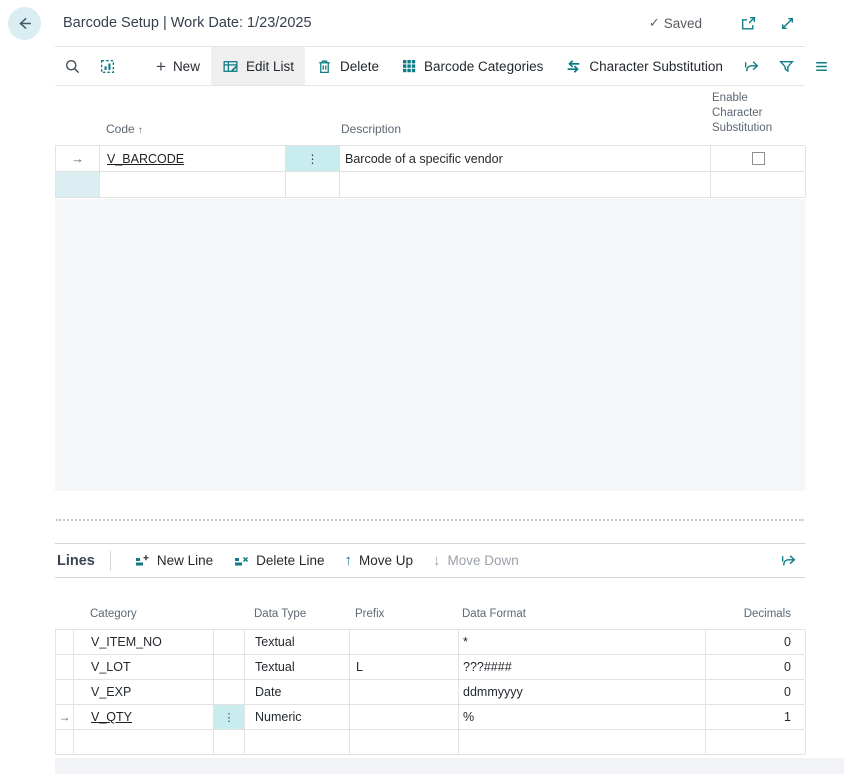  I want to click on page-title: Barcode Setup | Work Date: 1/23/2025, so click(187, 23).